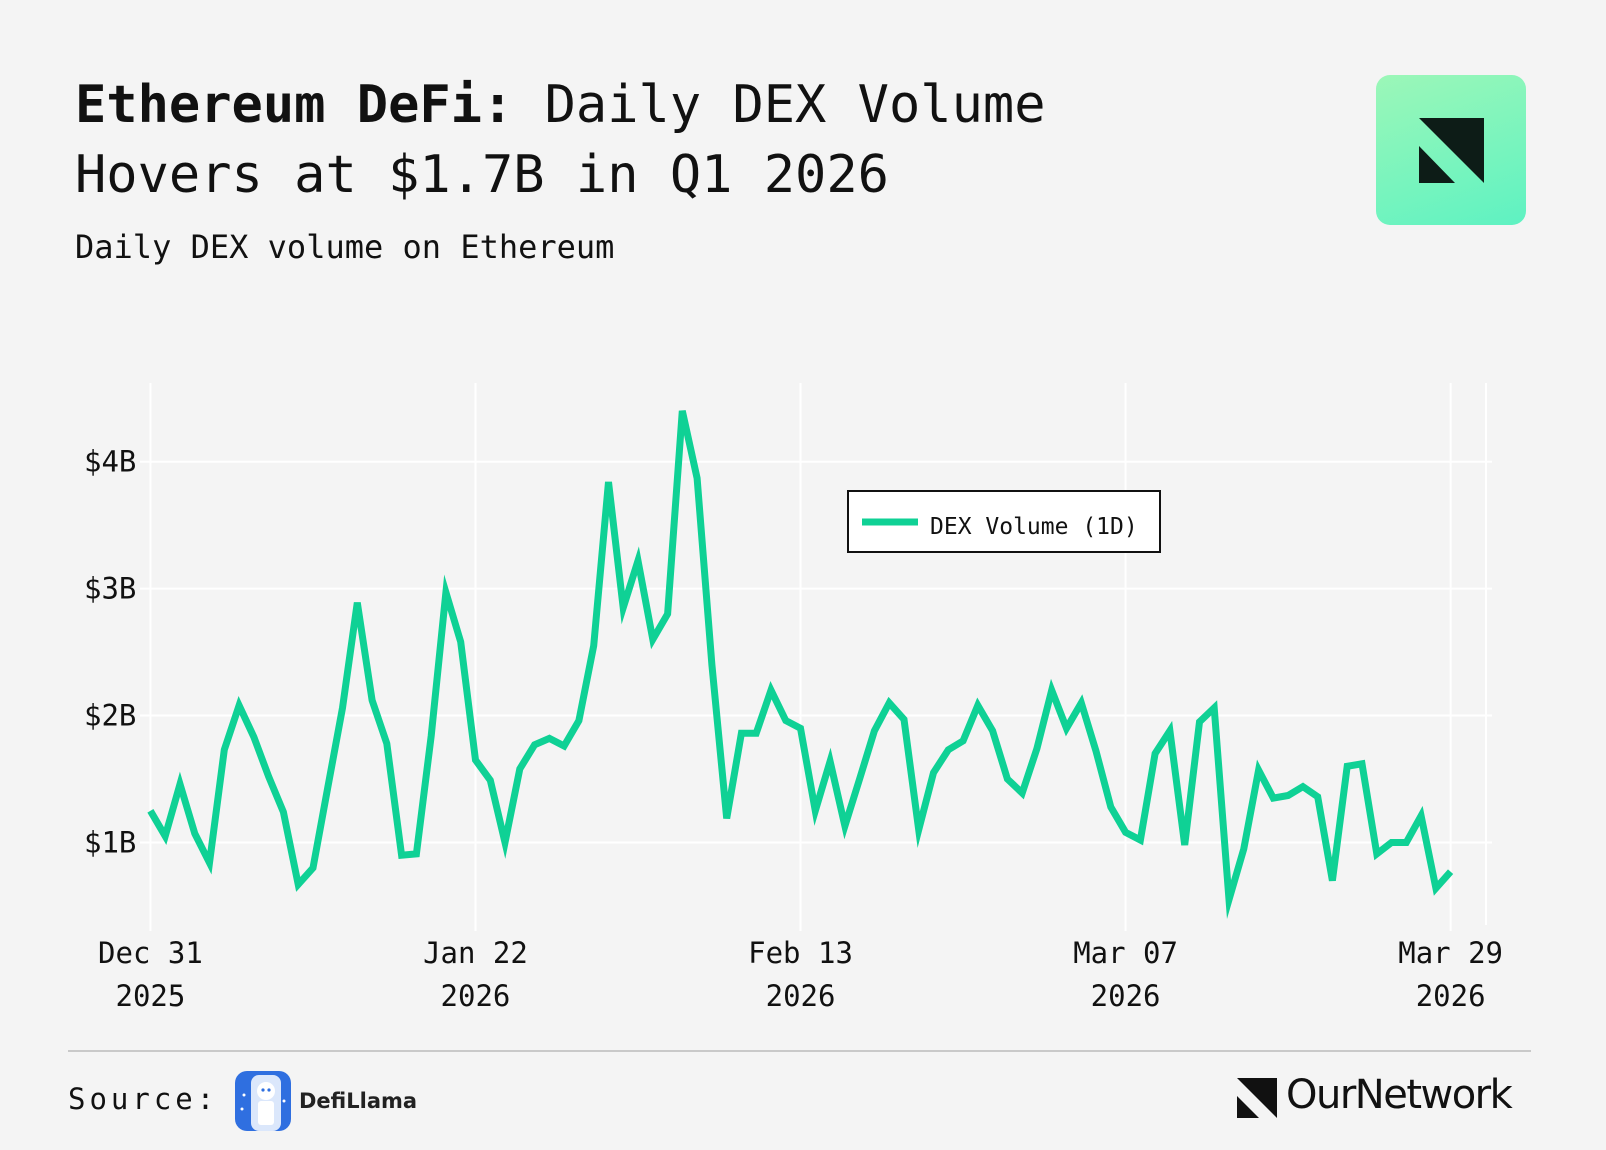 This screenshot has width=1606, height=1150. Describe the element at coordinates (143, 1099) in the screenshot. I see `source-label: Source:` at that location.